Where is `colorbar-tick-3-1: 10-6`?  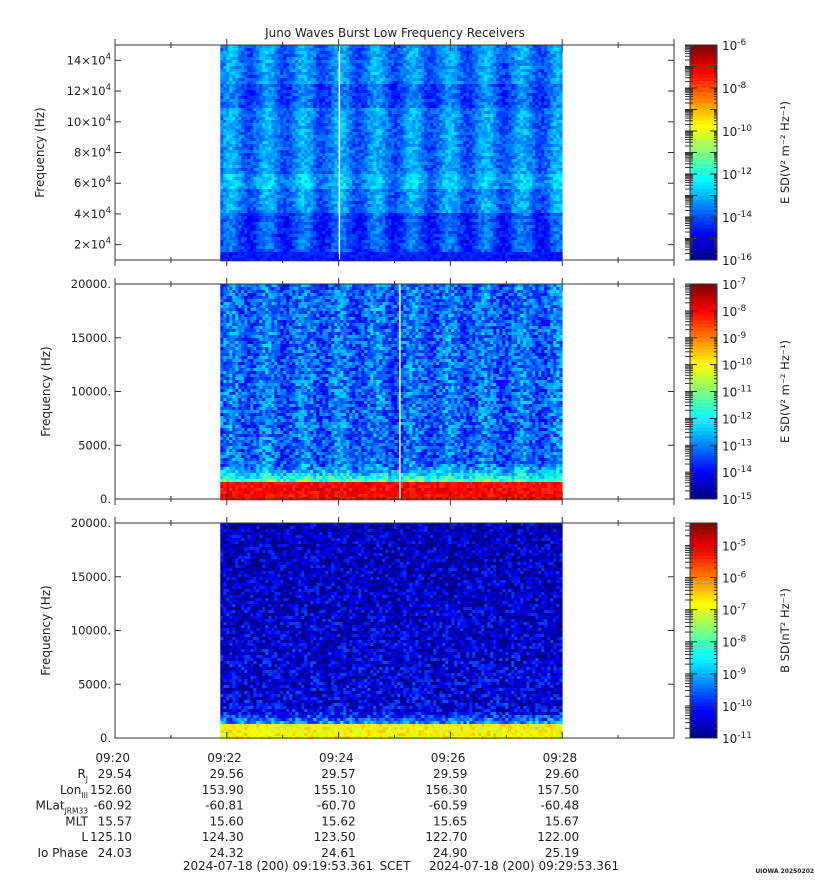
colorbar-tick-3-1: 10-6 is located at coordinates (734, 578).